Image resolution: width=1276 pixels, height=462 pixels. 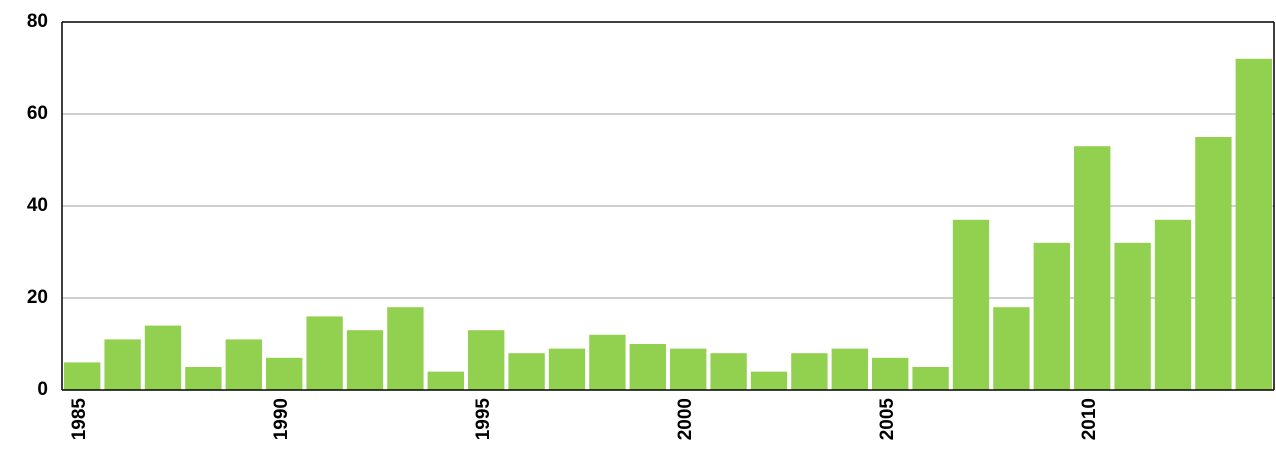 What do you see at coordinates (37, 297) in the screenshot?
I see `y-tick-label: 20` at bounding box center [37, 297].